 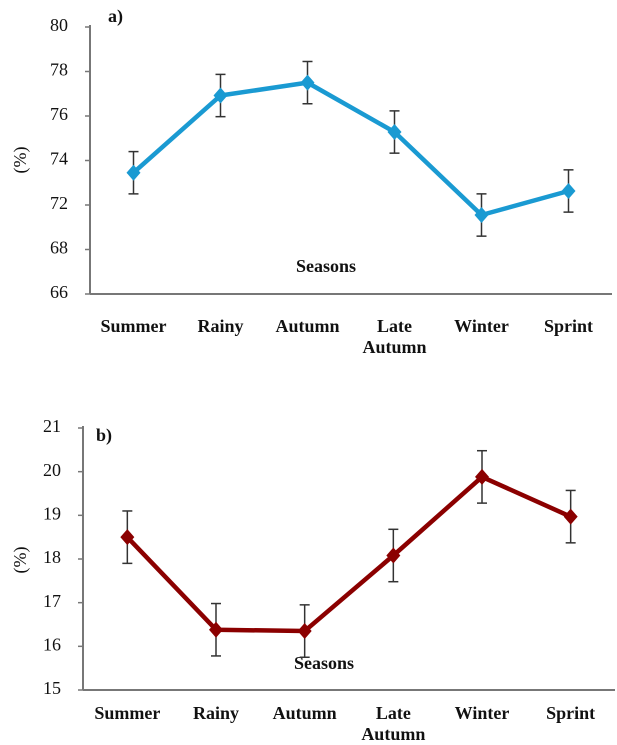 What do you see at coordinates (59, 70) in the screenshot?
I see `y-tick-label: 78` at bounding box center [59, 70].